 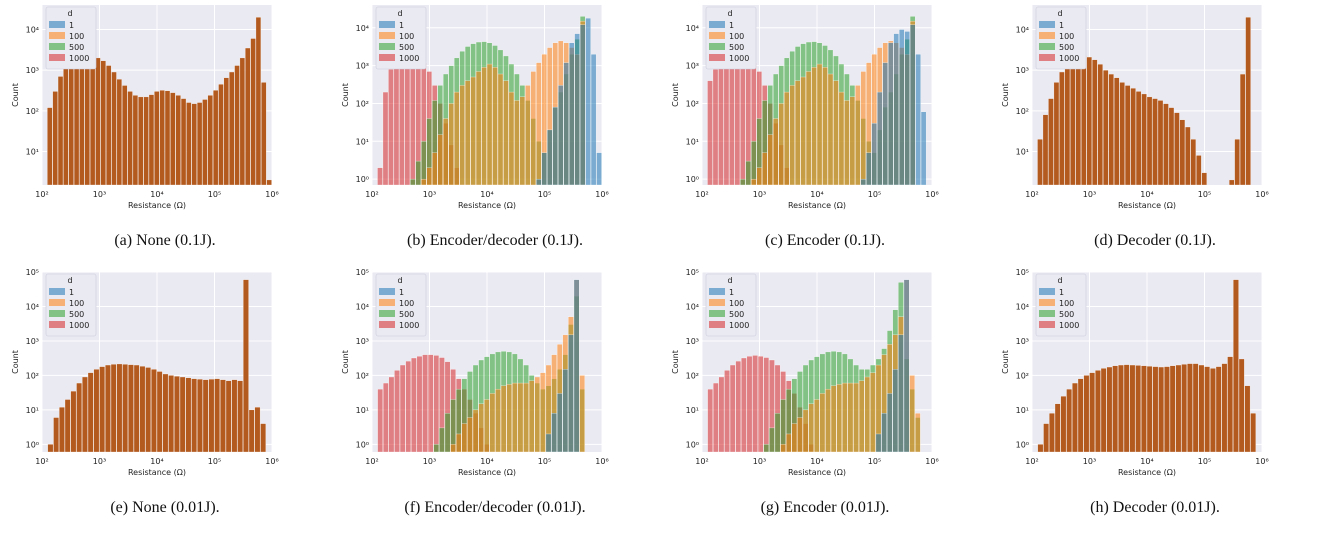 What do you see at coordinates (165, 507) in the screenshot?
I see `figure-caption: (e) None (0.01J).` at bounding box center [165, 507].